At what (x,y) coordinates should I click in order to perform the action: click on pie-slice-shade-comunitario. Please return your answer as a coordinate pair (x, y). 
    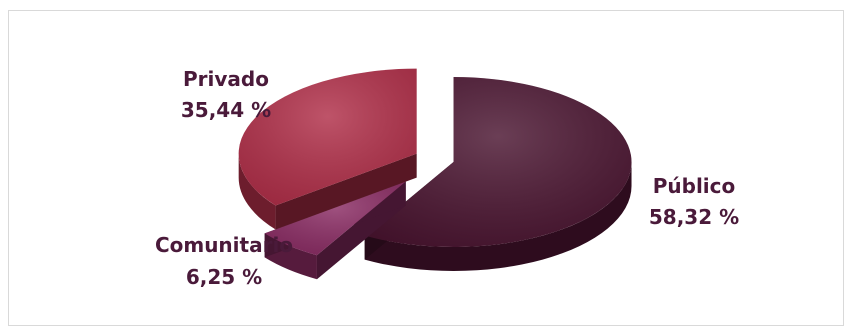
    Looking at the image, I should click on (335, 218).